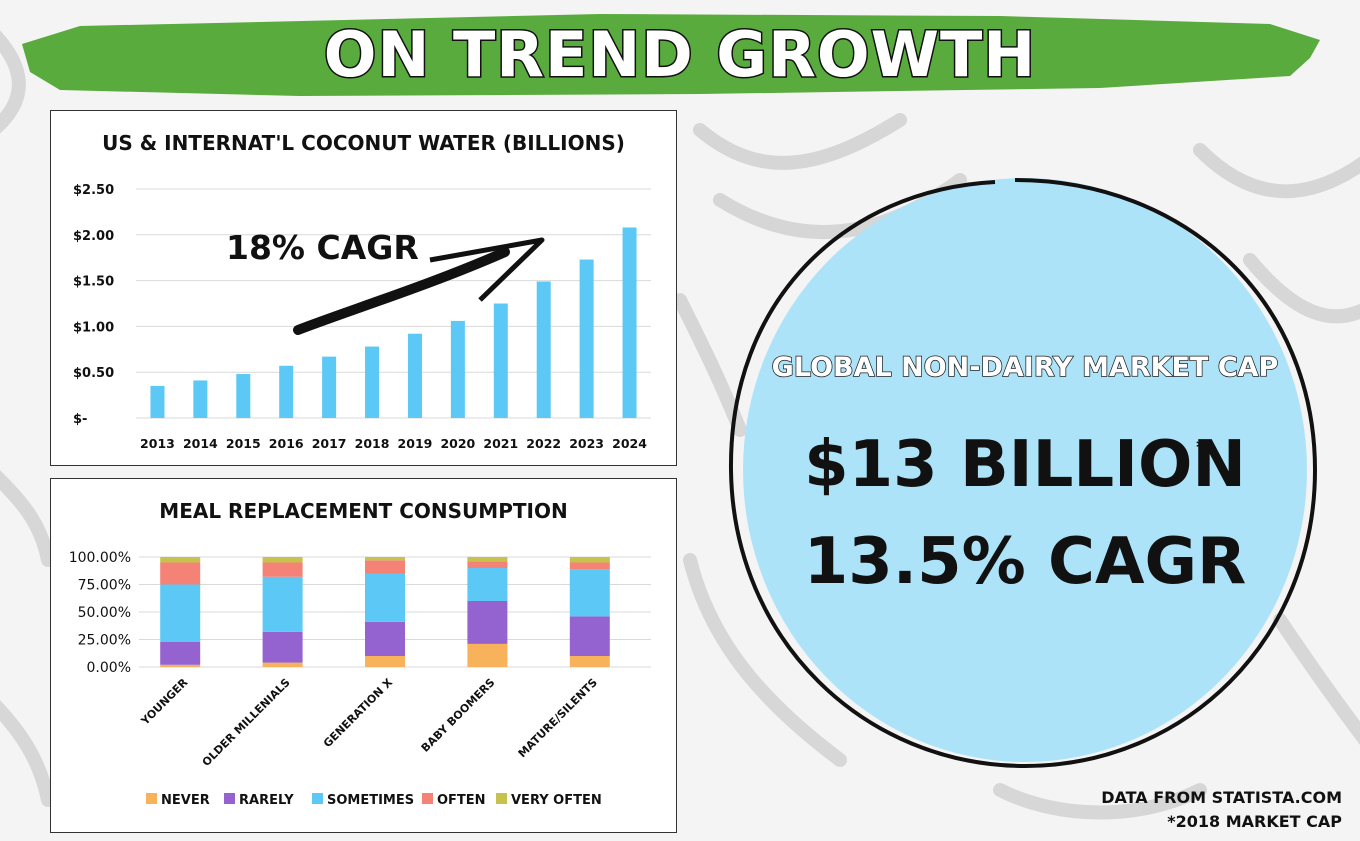  I want to click on x-tick-label: 2013, so click(157, 443).